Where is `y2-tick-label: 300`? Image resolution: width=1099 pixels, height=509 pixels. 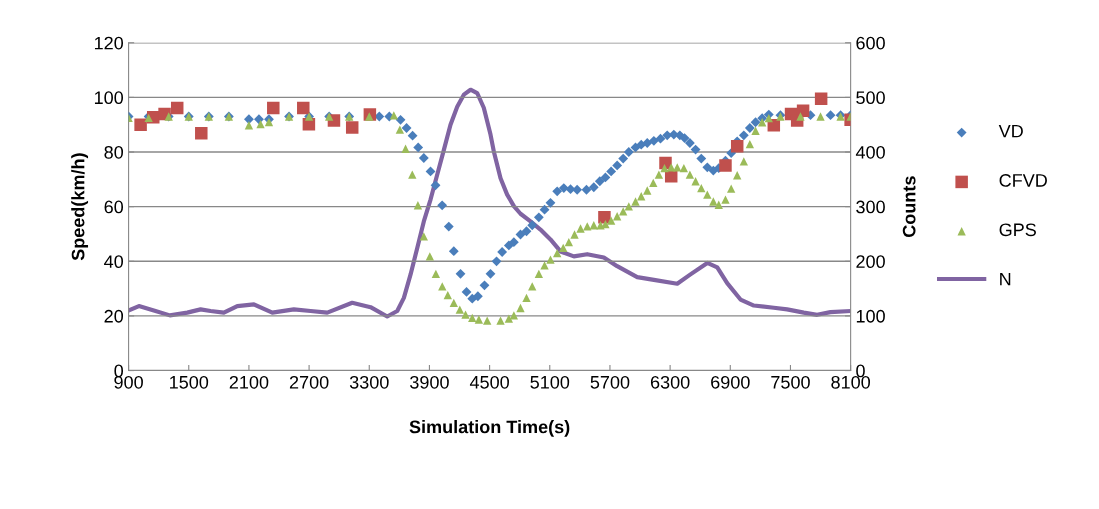 y2-tick-label: 300 is located at coordinates (870, 207).